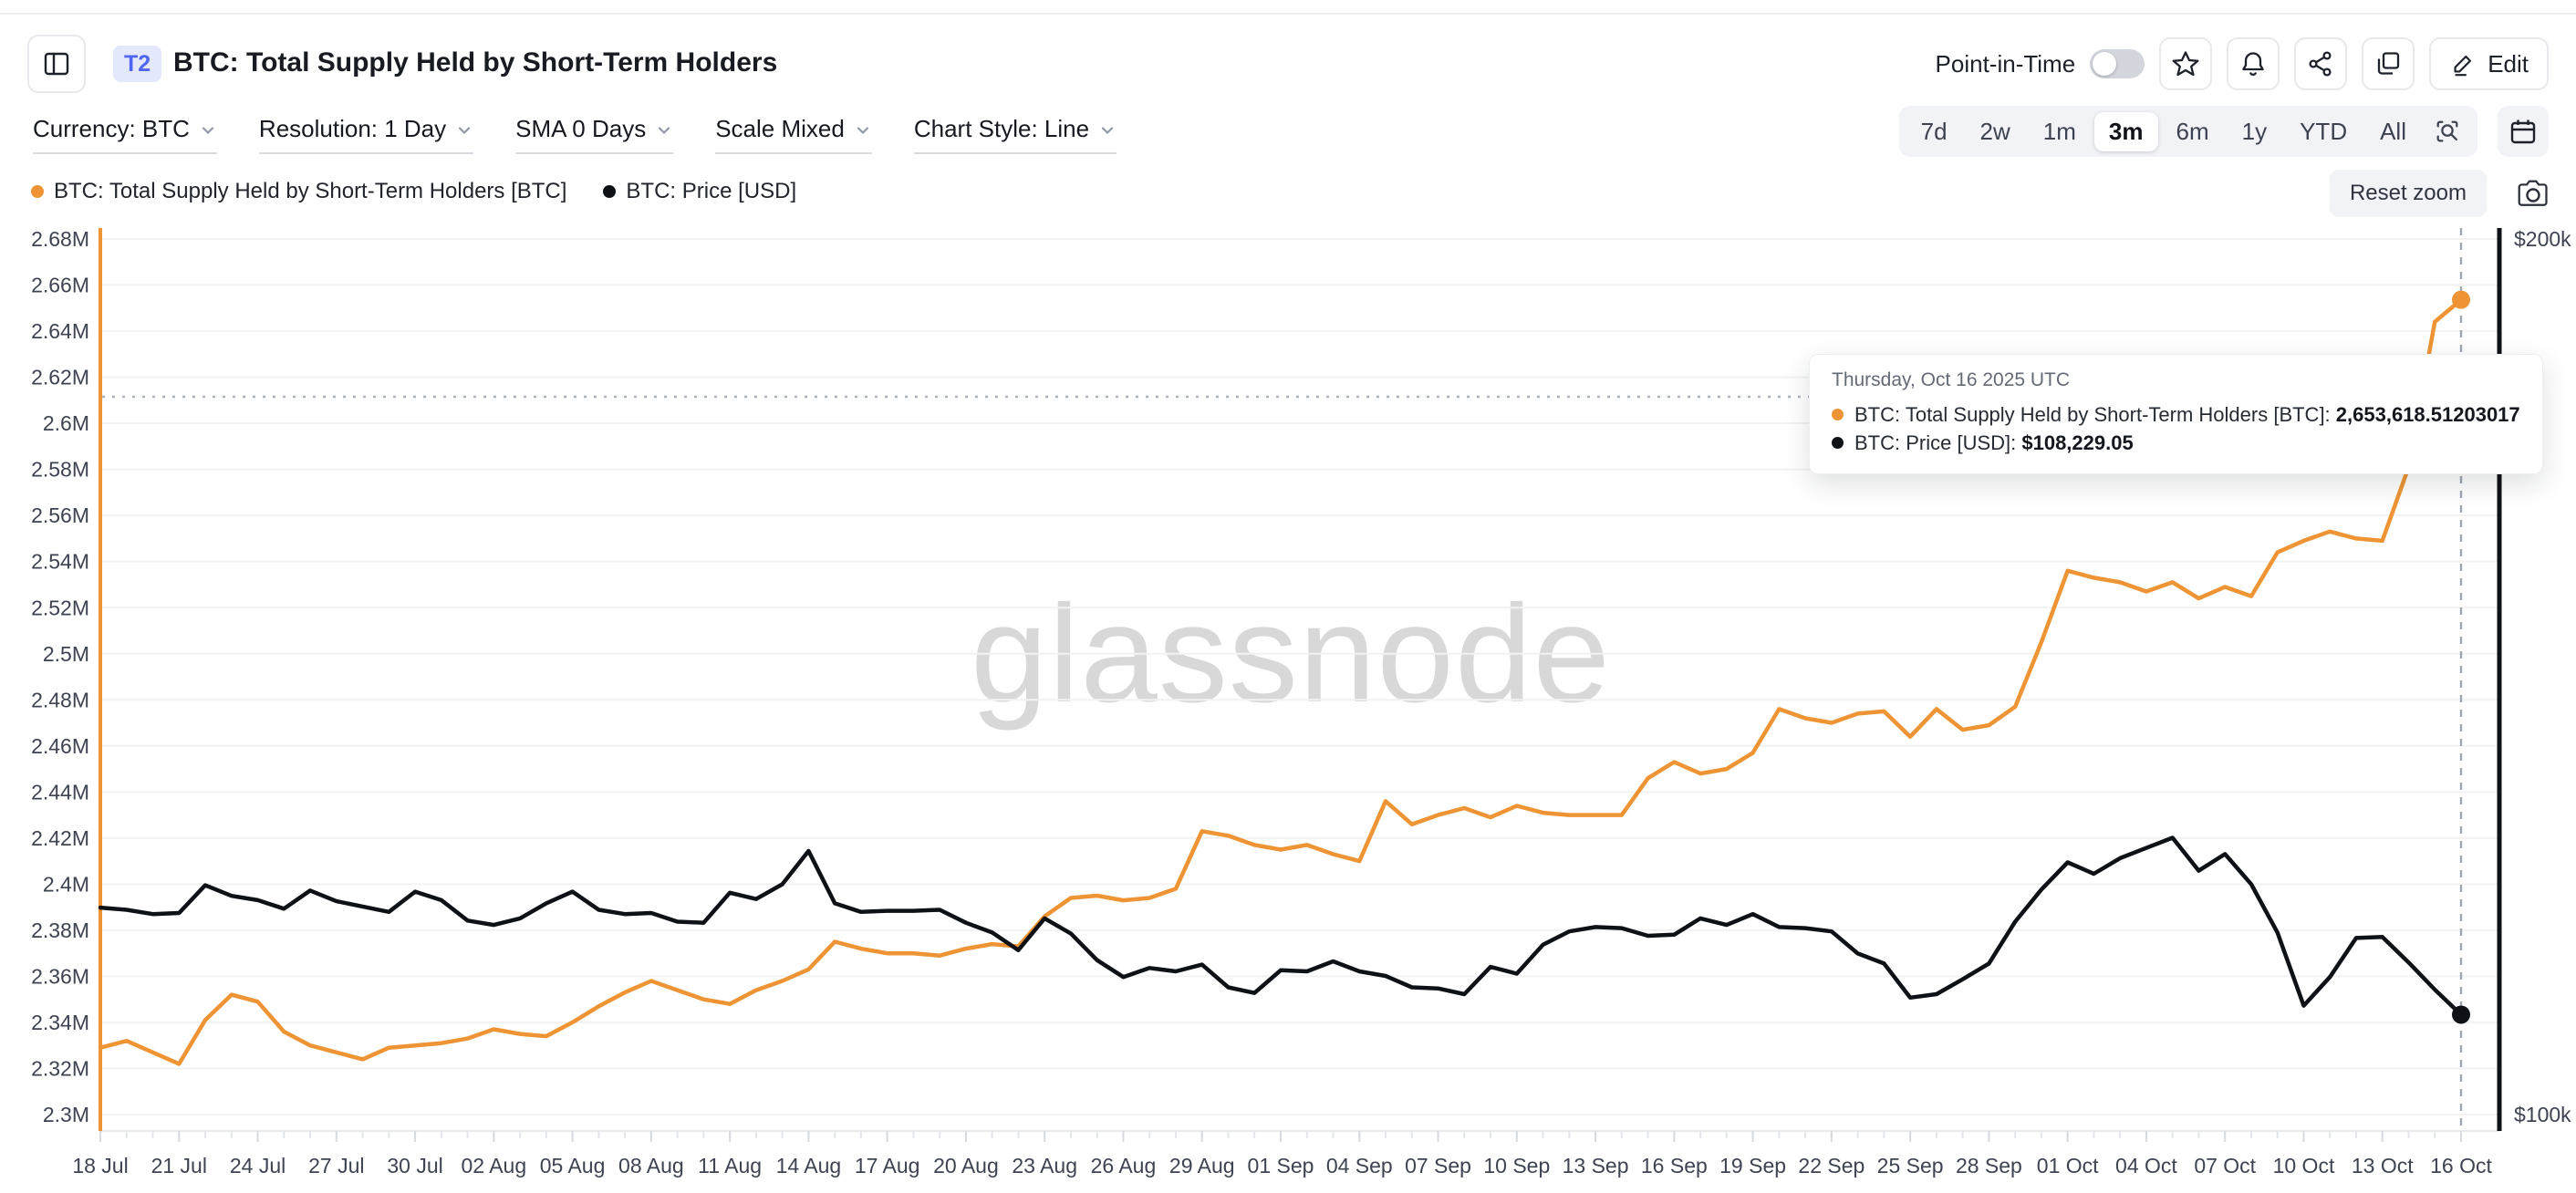 This screenshot has height=1193, width=2576. Describe the element at coordinates (780, 128) in the screenshot. I see `dropdown-label: Scale Mixed` at that location.